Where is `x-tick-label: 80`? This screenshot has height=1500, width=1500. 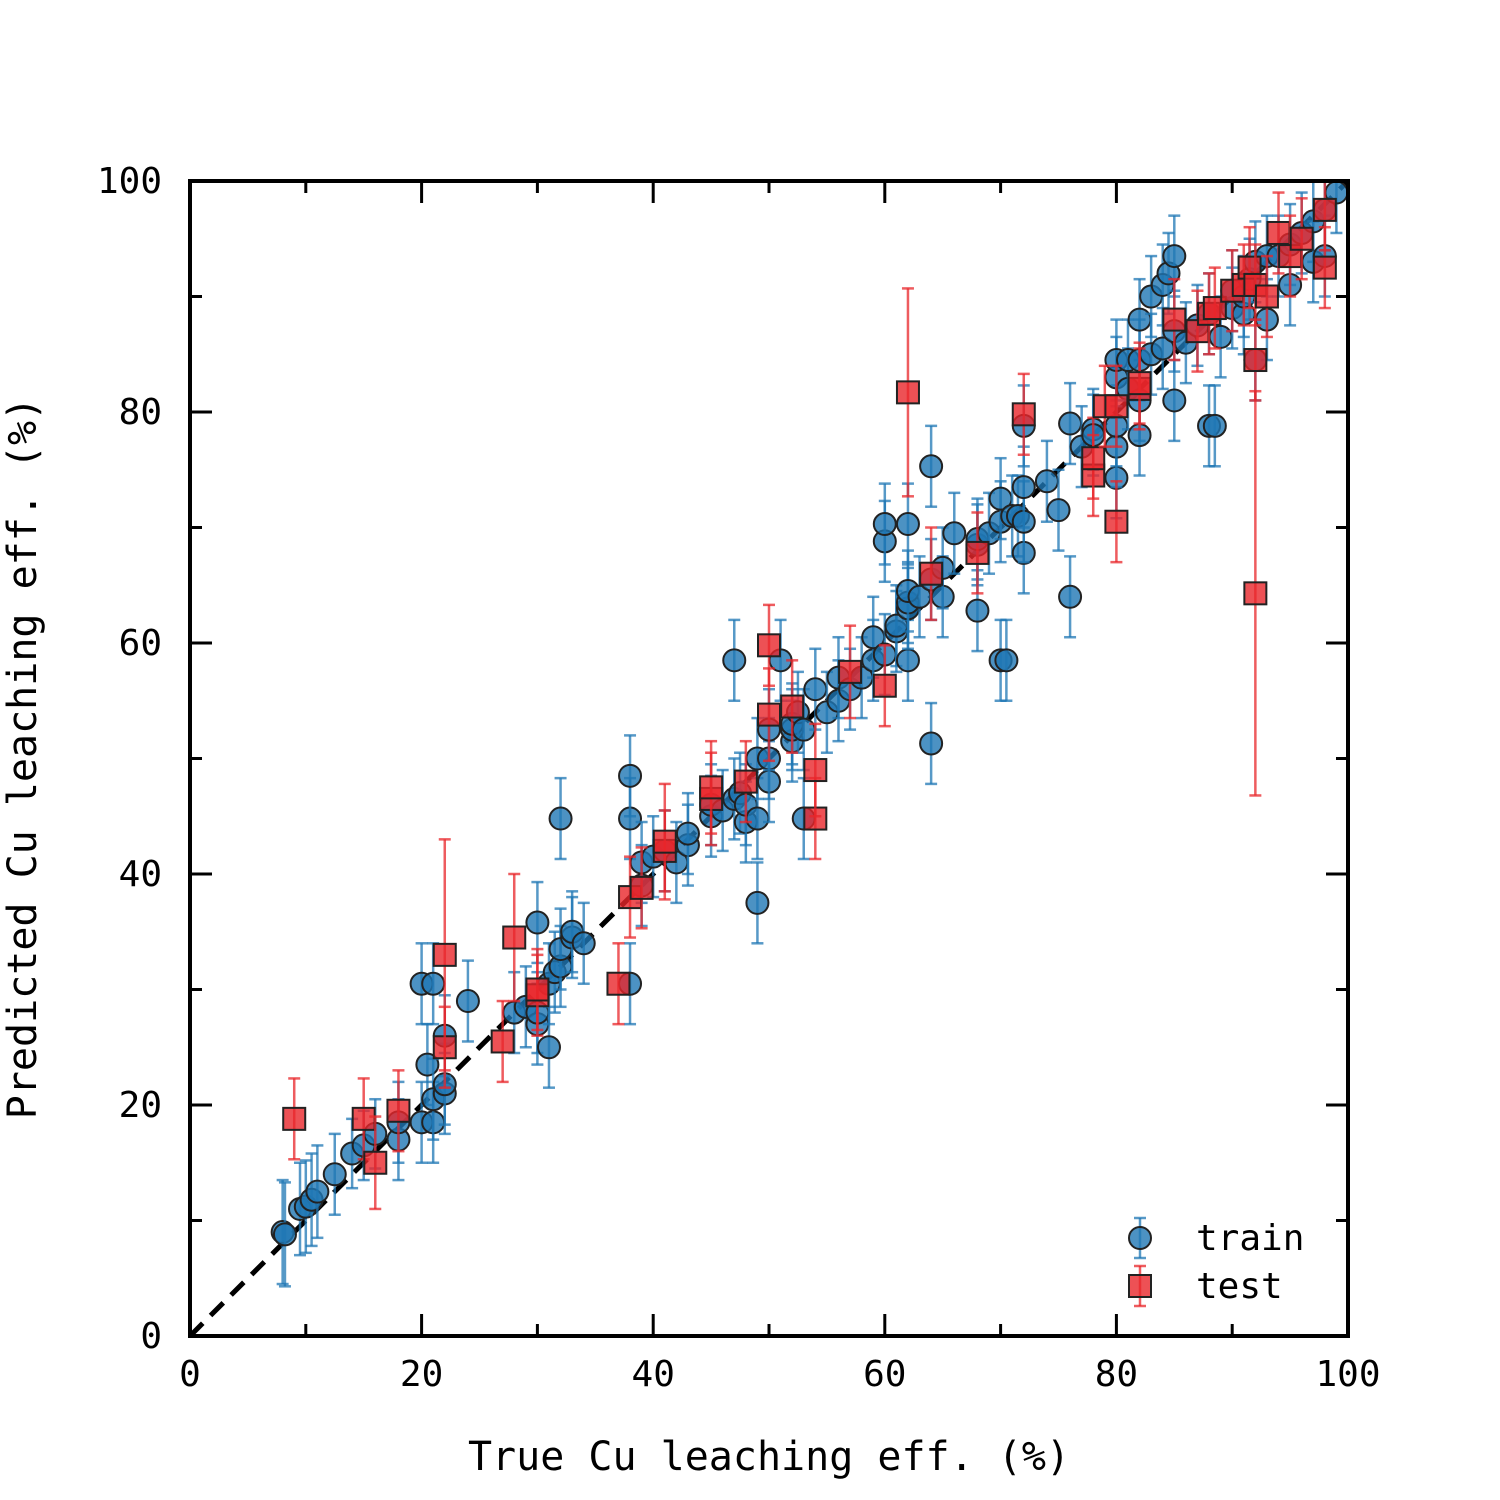
x-tick-label: 80 is located at coordinates (1116, 1374).